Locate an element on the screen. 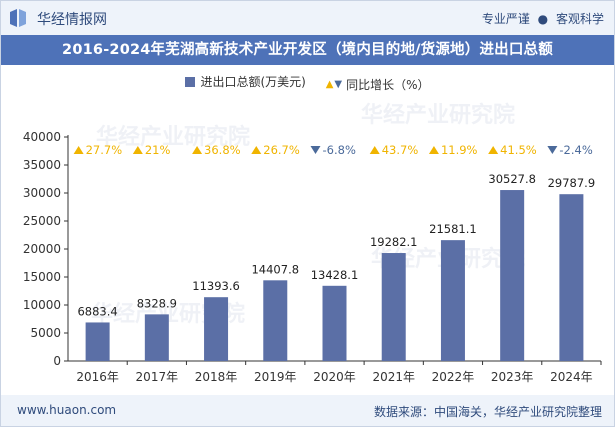  y-tick-label: 40000 is located at coordinates (42, 137).